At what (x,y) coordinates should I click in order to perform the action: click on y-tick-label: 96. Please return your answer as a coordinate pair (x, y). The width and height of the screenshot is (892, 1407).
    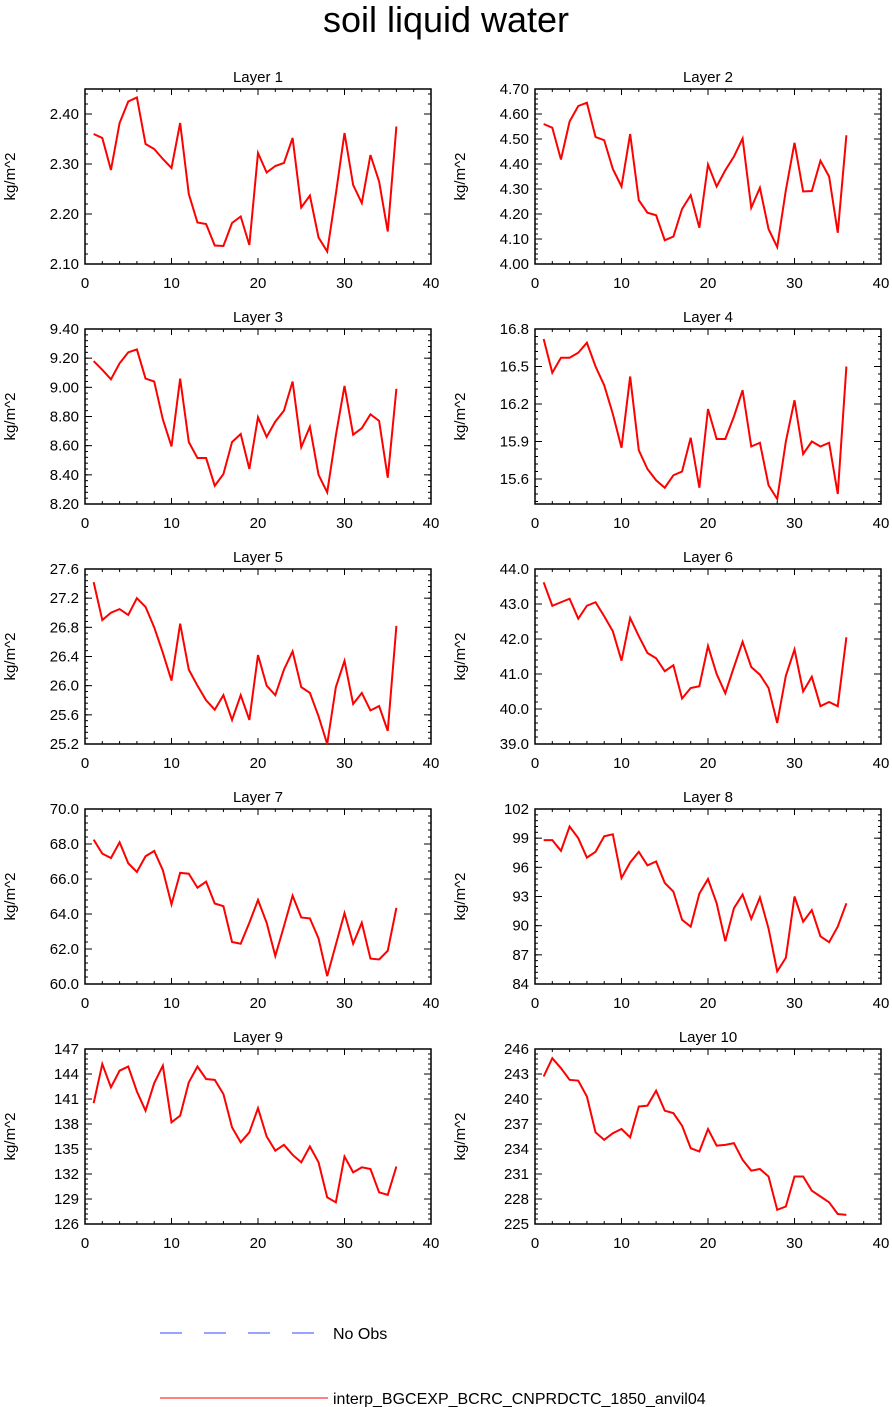
    Looking at the image, I should click on (520, 867).